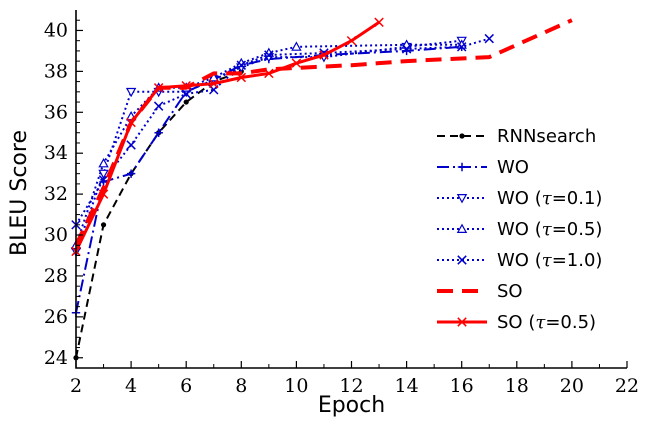 The image size is (664, 438). Describe the element at coordinates (241, 386) in the screenshot. I see `x-tick-label: 8` at that location.